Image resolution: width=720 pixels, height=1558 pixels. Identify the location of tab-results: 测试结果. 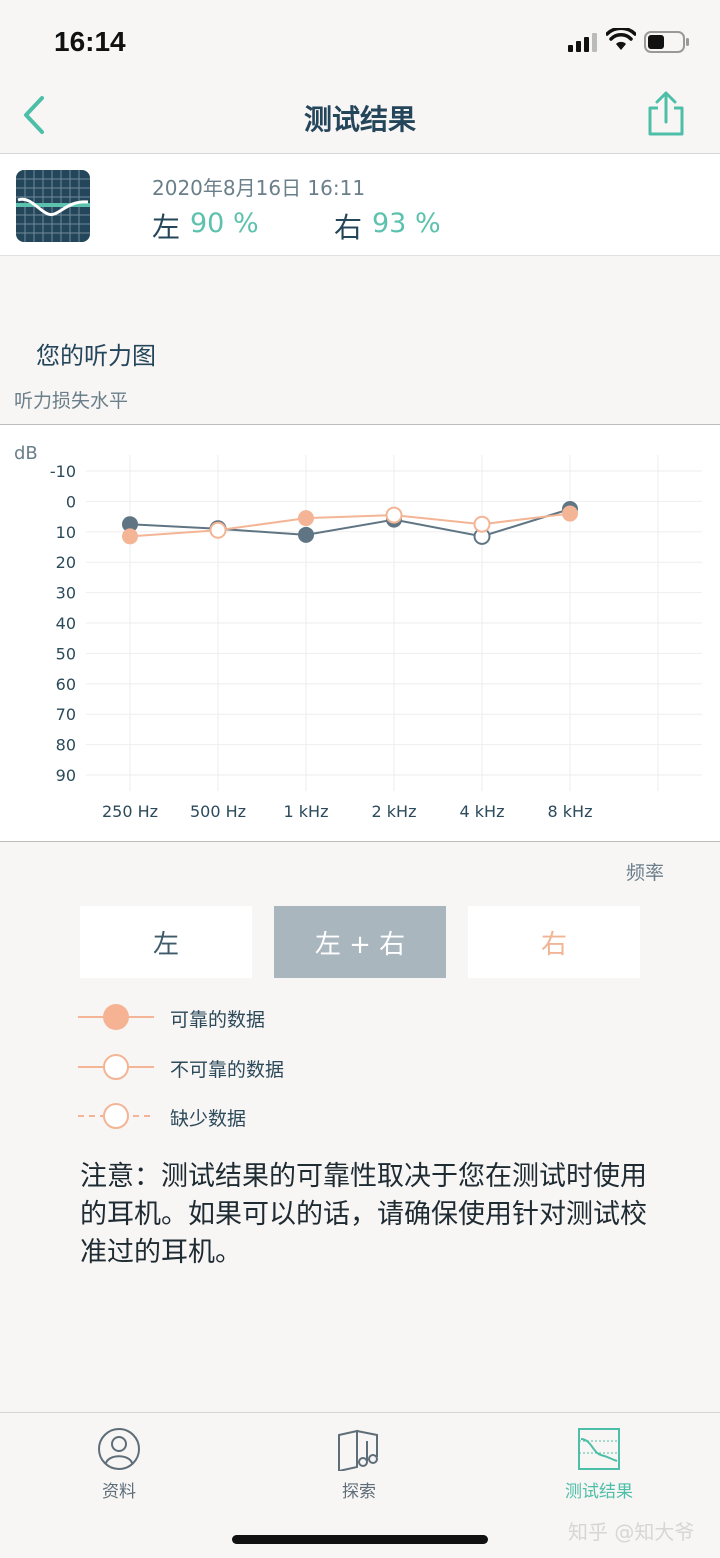
(599, 1463).